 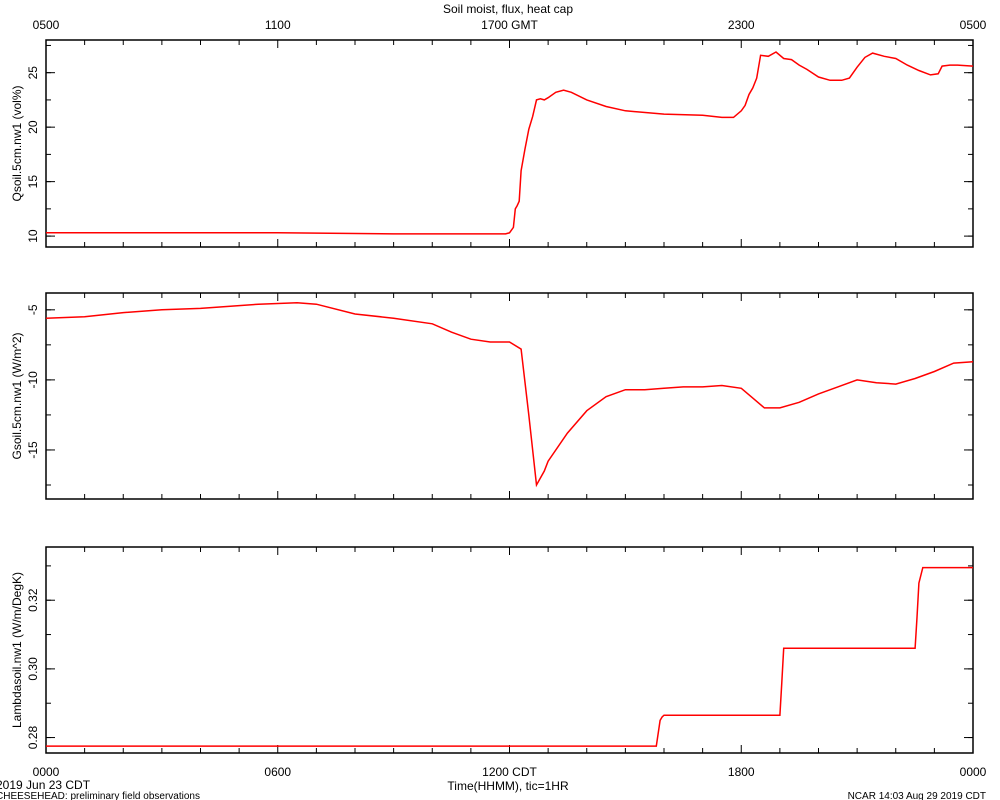 I want to click on y-tick-label: 10, so click(x=33, y=236).